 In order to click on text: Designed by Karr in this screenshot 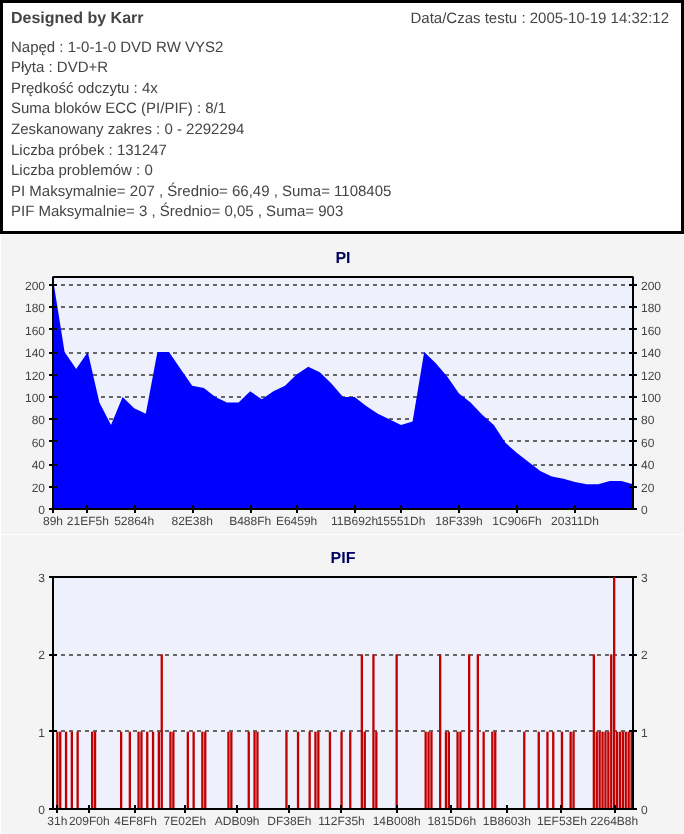, I will do `click(77, 18)`.